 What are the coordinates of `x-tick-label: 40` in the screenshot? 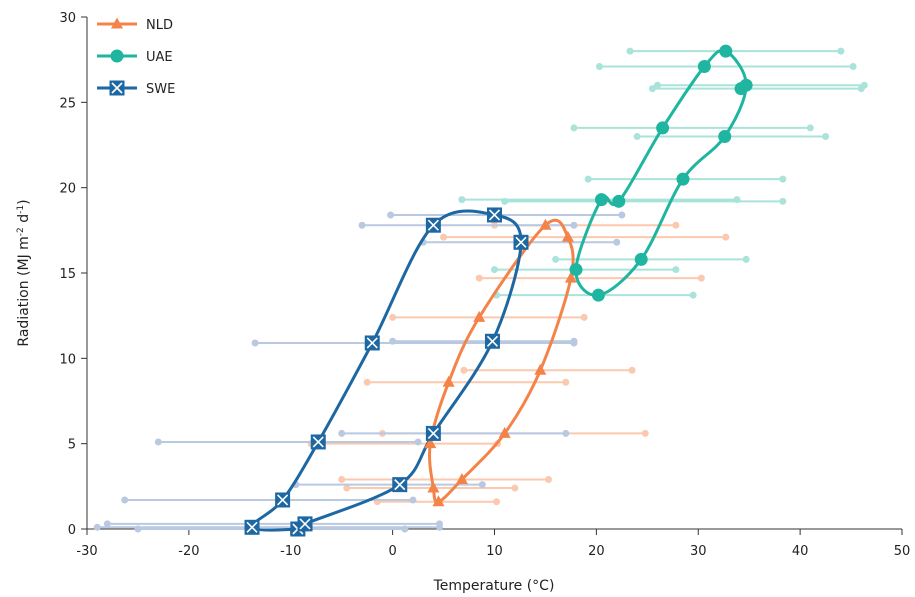 It's located at (800, 551).